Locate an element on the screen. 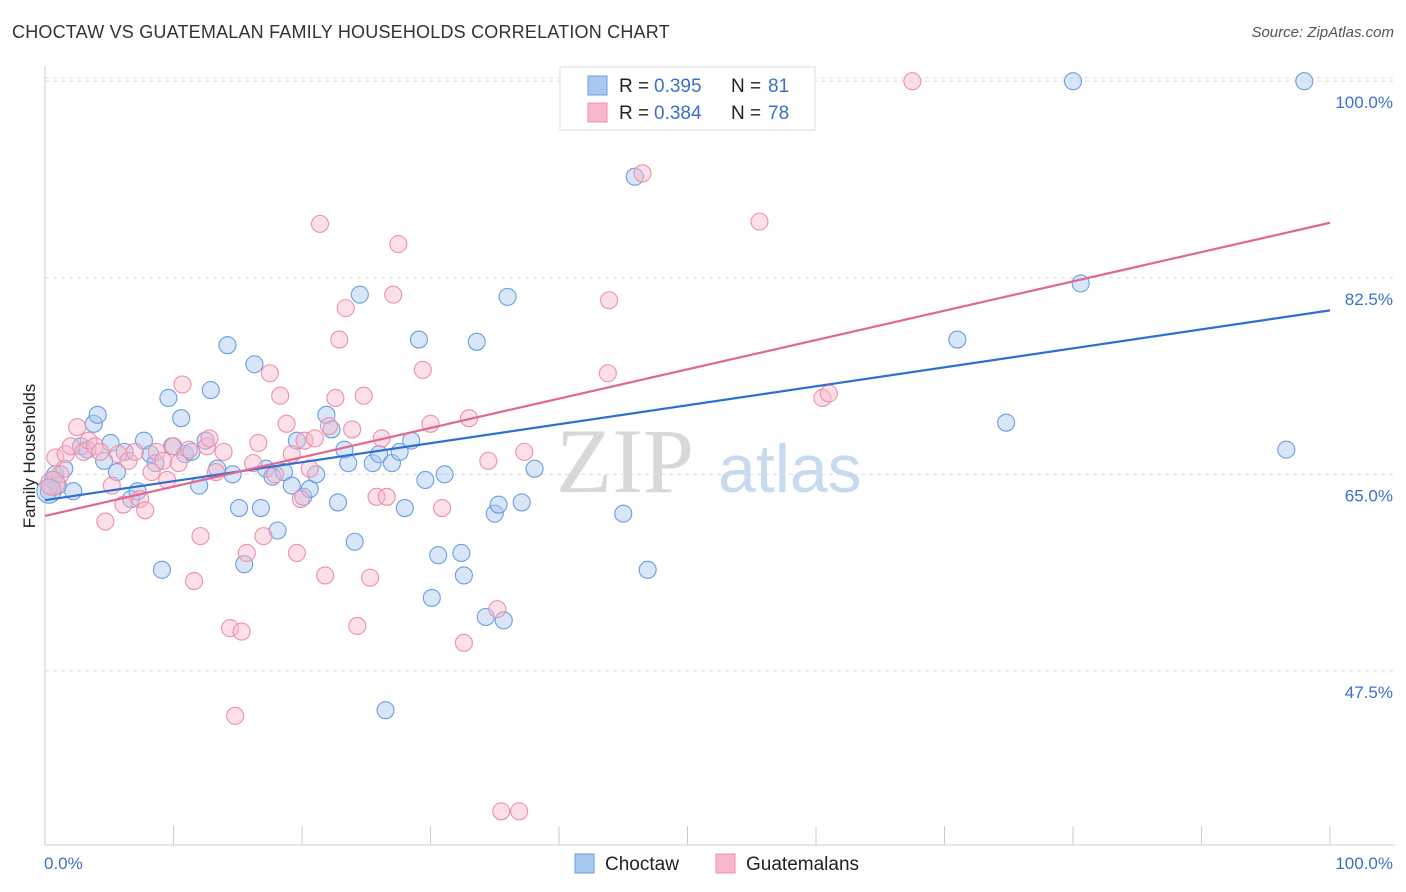  series-legend: Choctaw Guatemalans is located at coordinates (716, 864).